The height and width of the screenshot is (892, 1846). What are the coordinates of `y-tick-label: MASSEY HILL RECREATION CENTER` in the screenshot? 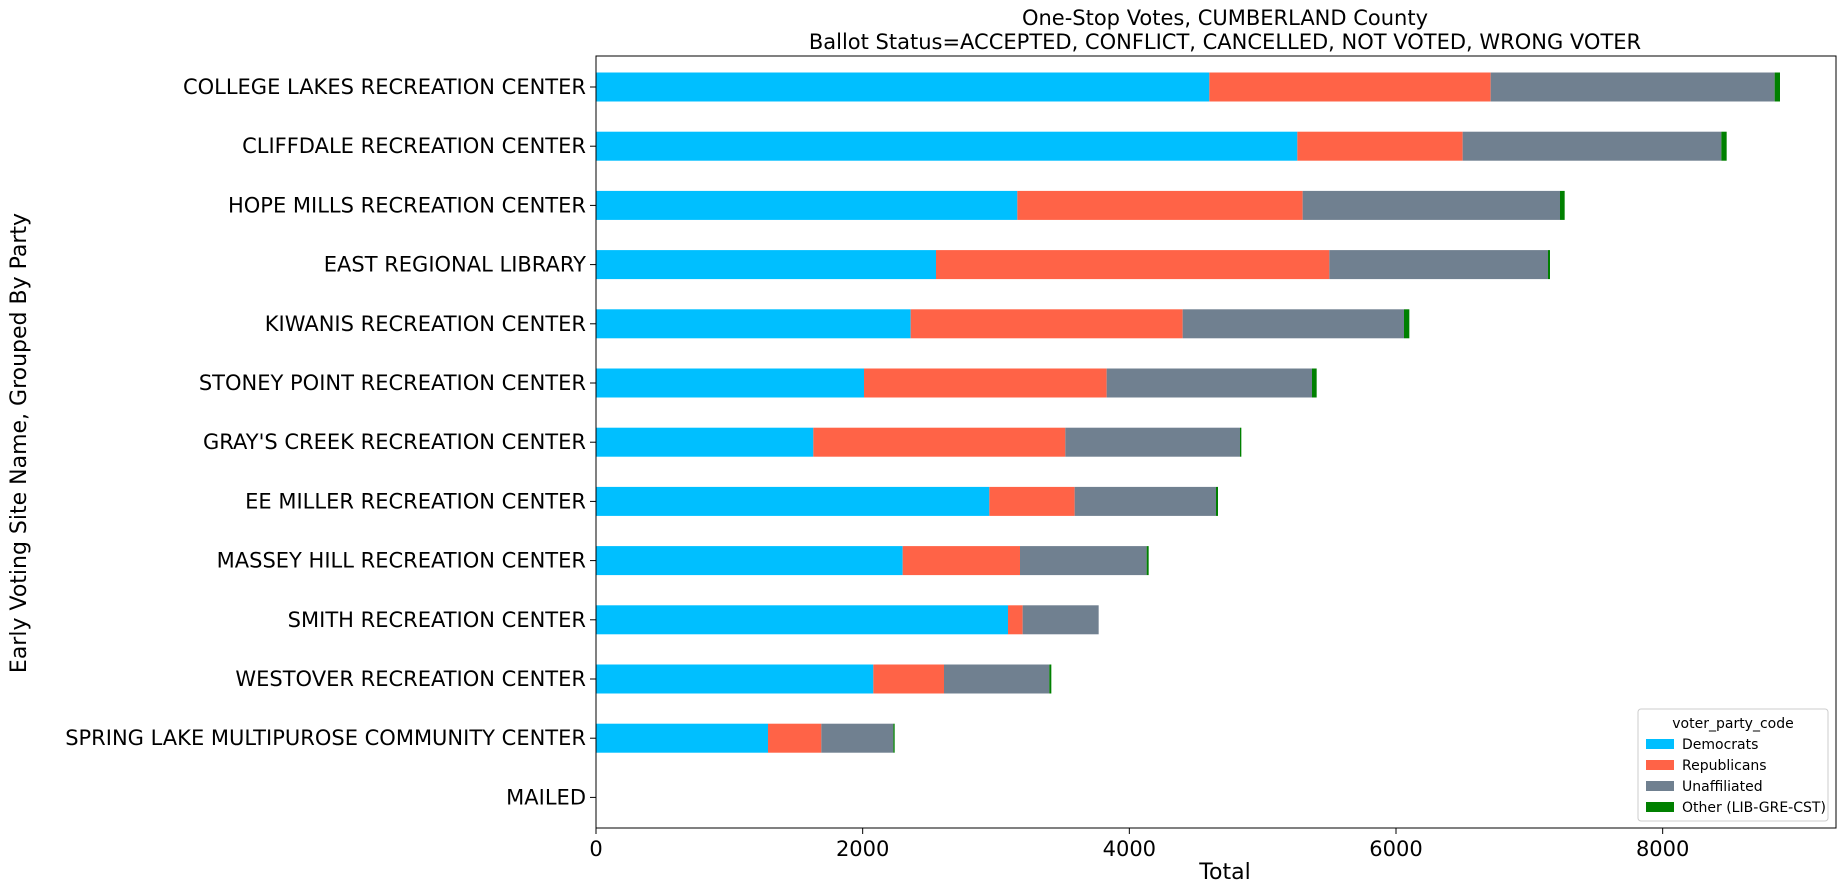 It's located at (401, 561).